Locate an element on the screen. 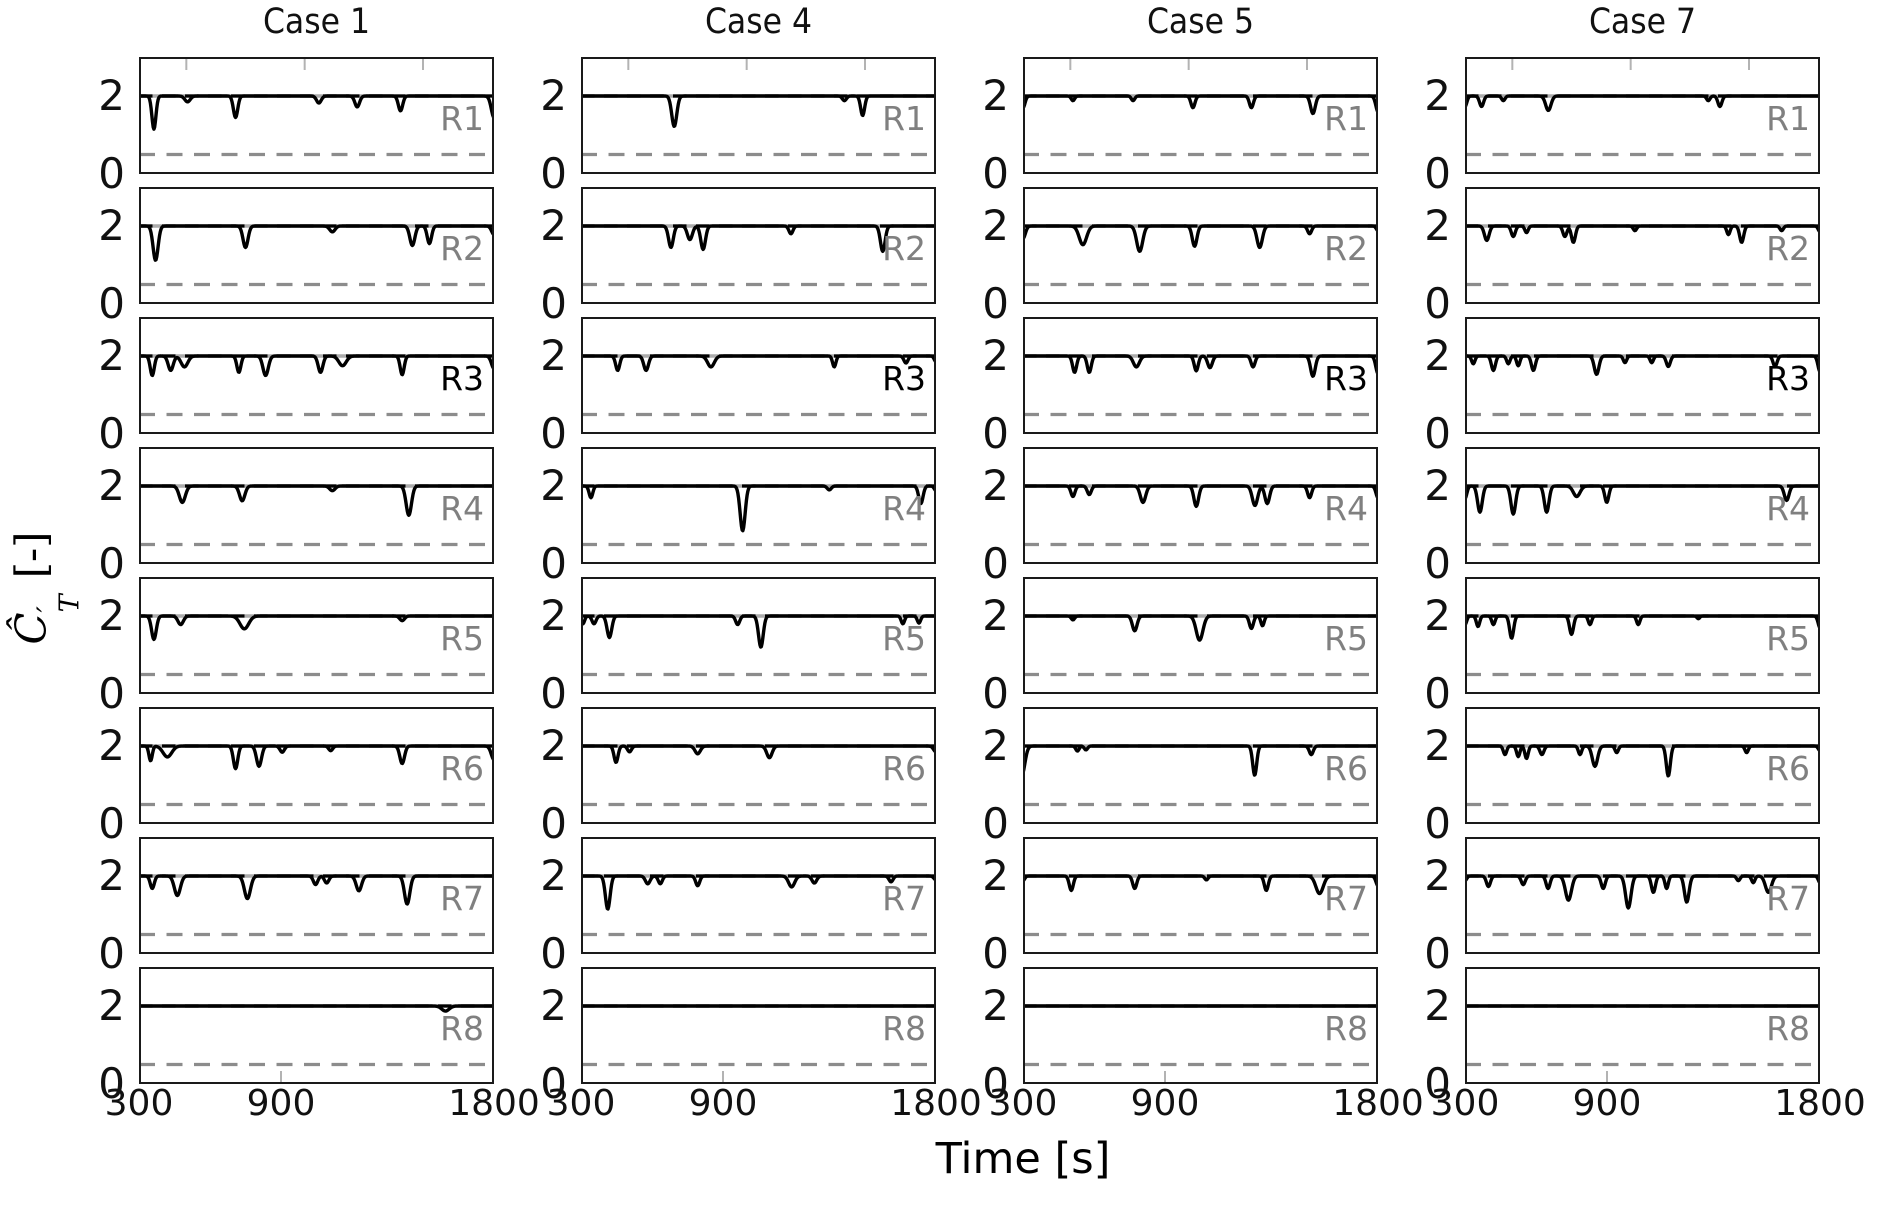  subplot-case4-r2 is located at coordinates (758, 245).